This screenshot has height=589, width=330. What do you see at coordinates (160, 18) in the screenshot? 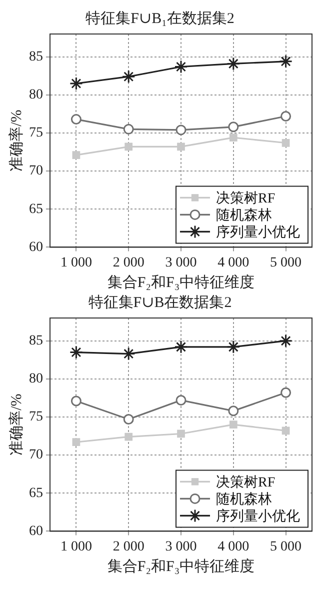
I see `chart-title: 特征集F∪B₁在数据集2` at bounding box center [160, 18].